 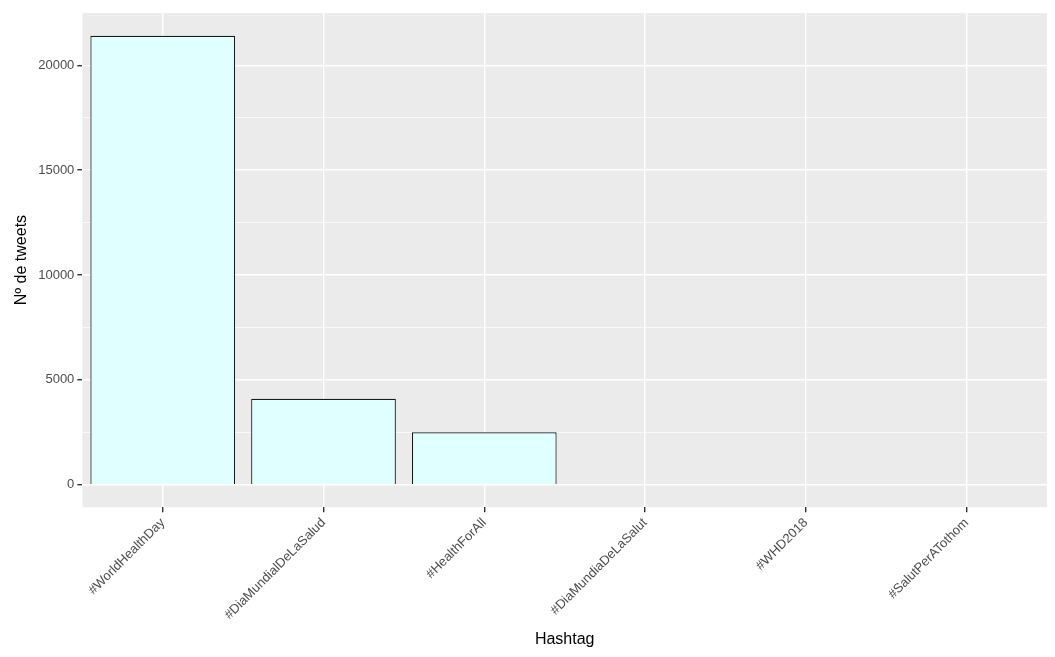 What do you see at coordinates (71, 484) in the screenshot?
I see `y-tick-label: 0` at bounding box center [71, 484].